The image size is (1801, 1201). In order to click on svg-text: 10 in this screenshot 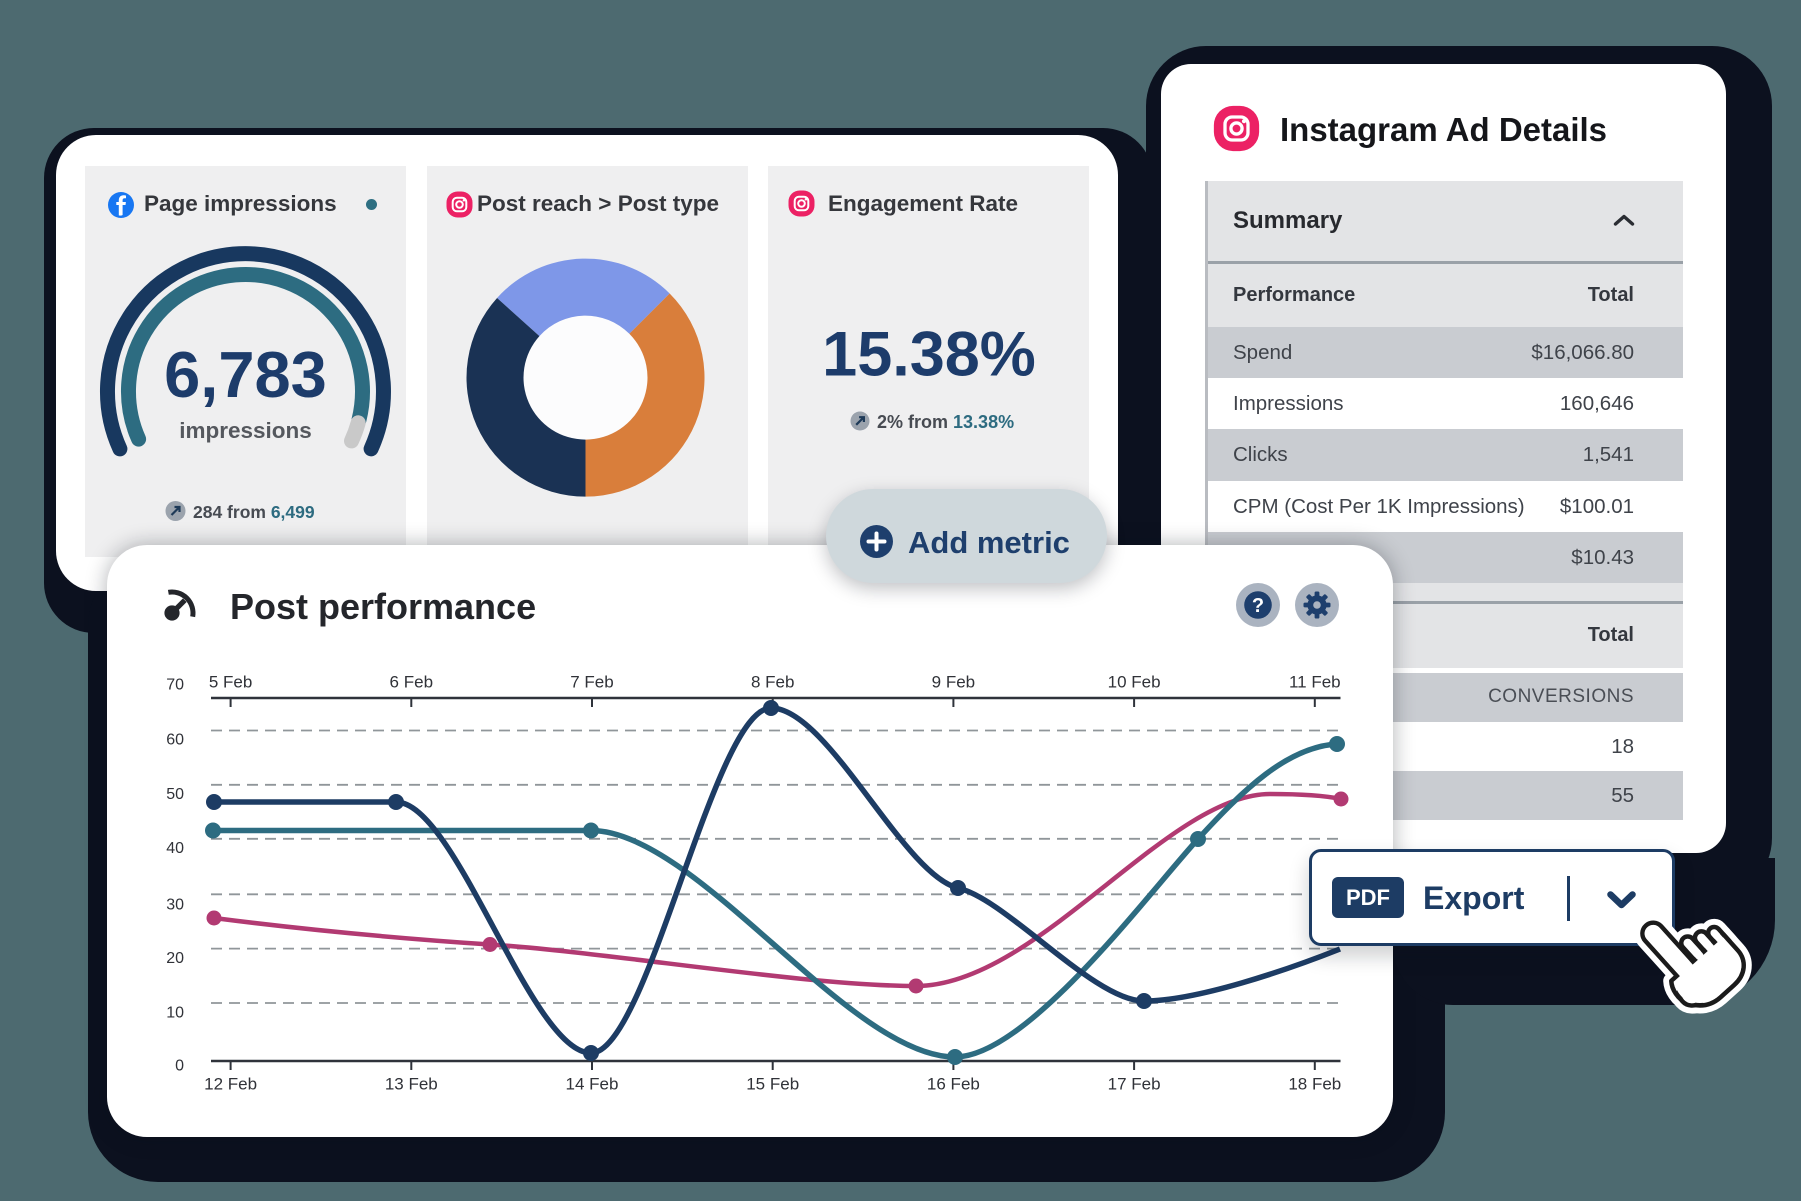, I will do `click(175, 1012)`.